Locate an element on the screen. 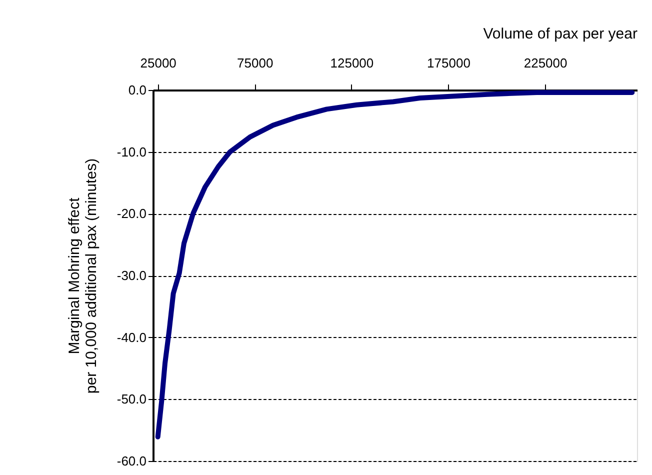 The width and height of the screenshot is (652, 475). x-tick-label: 125000 is located at coordinates (352, 63).